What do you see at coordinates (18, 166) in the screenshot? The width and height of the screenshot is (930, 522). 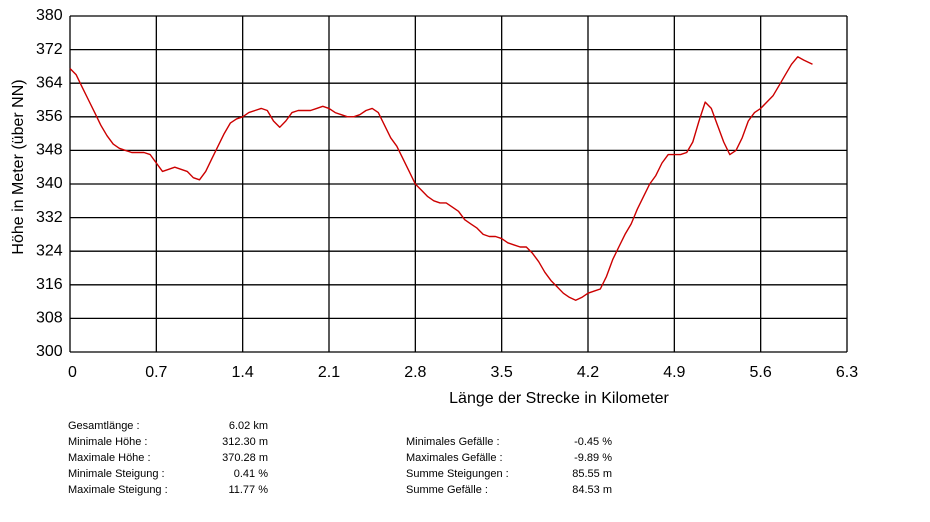 I see `y-axis-label: Höhe in Meter (über NN)` at bounding box center [18, 166].